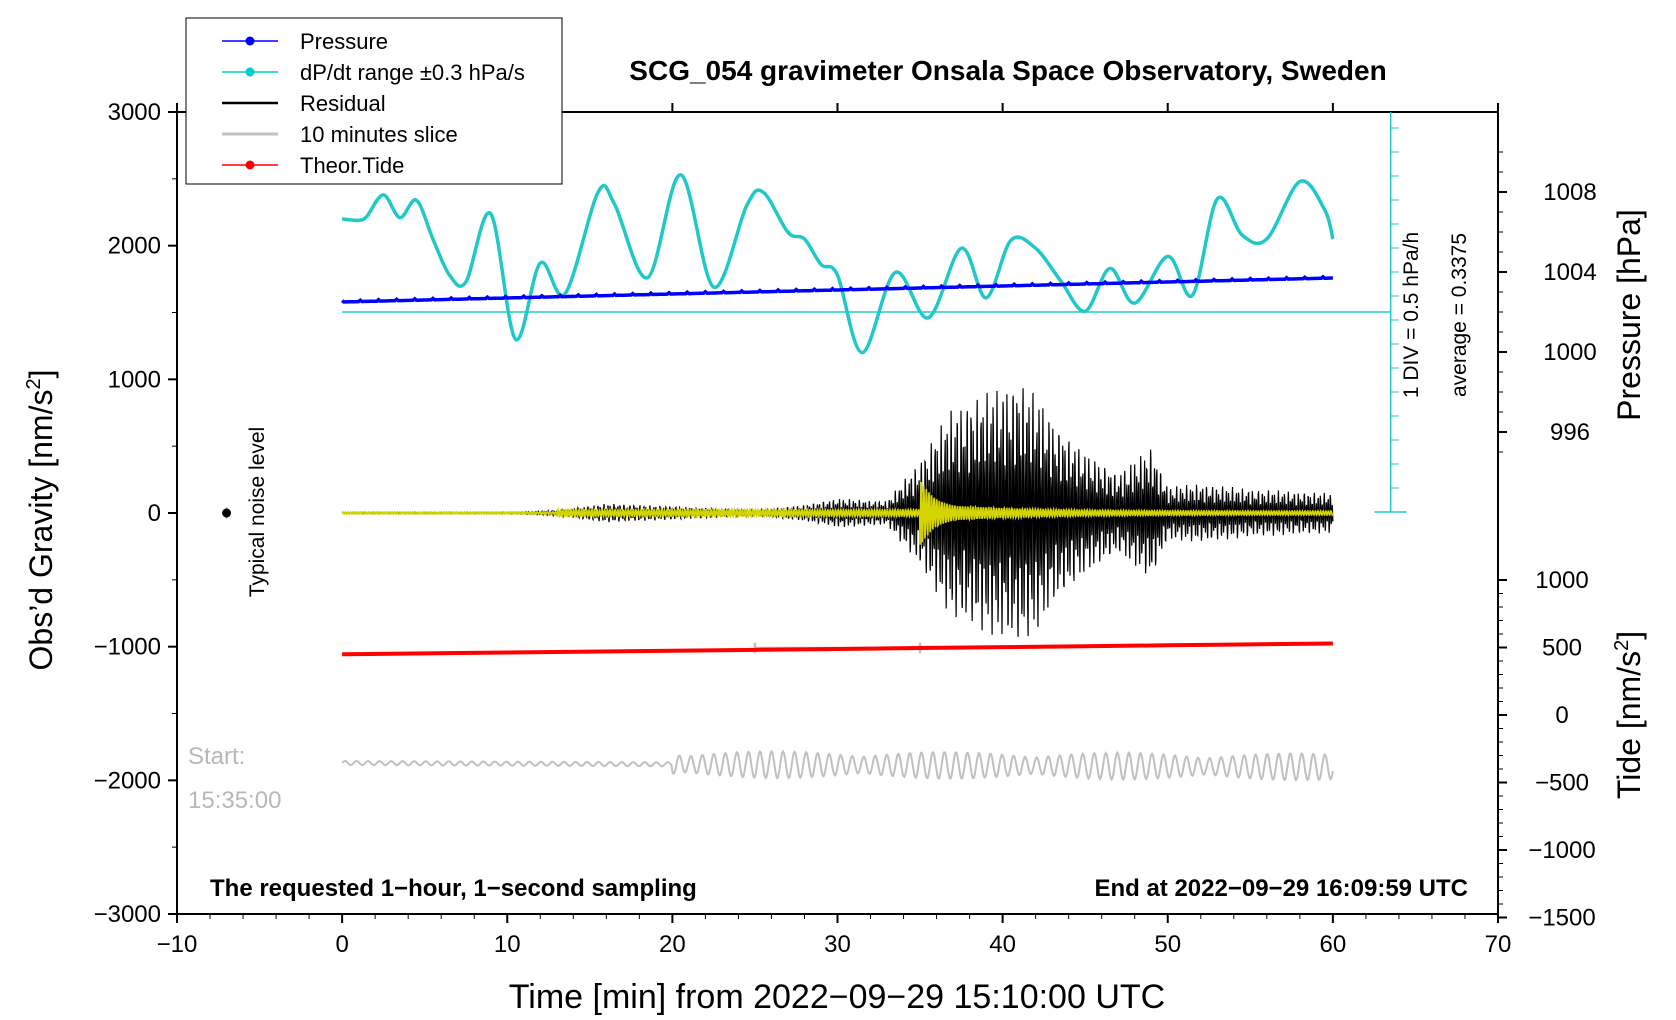 The width and height of the screenshot is (1676, 1020). I want to click on pressure-tick-label: 1004, so click(1569, 272).